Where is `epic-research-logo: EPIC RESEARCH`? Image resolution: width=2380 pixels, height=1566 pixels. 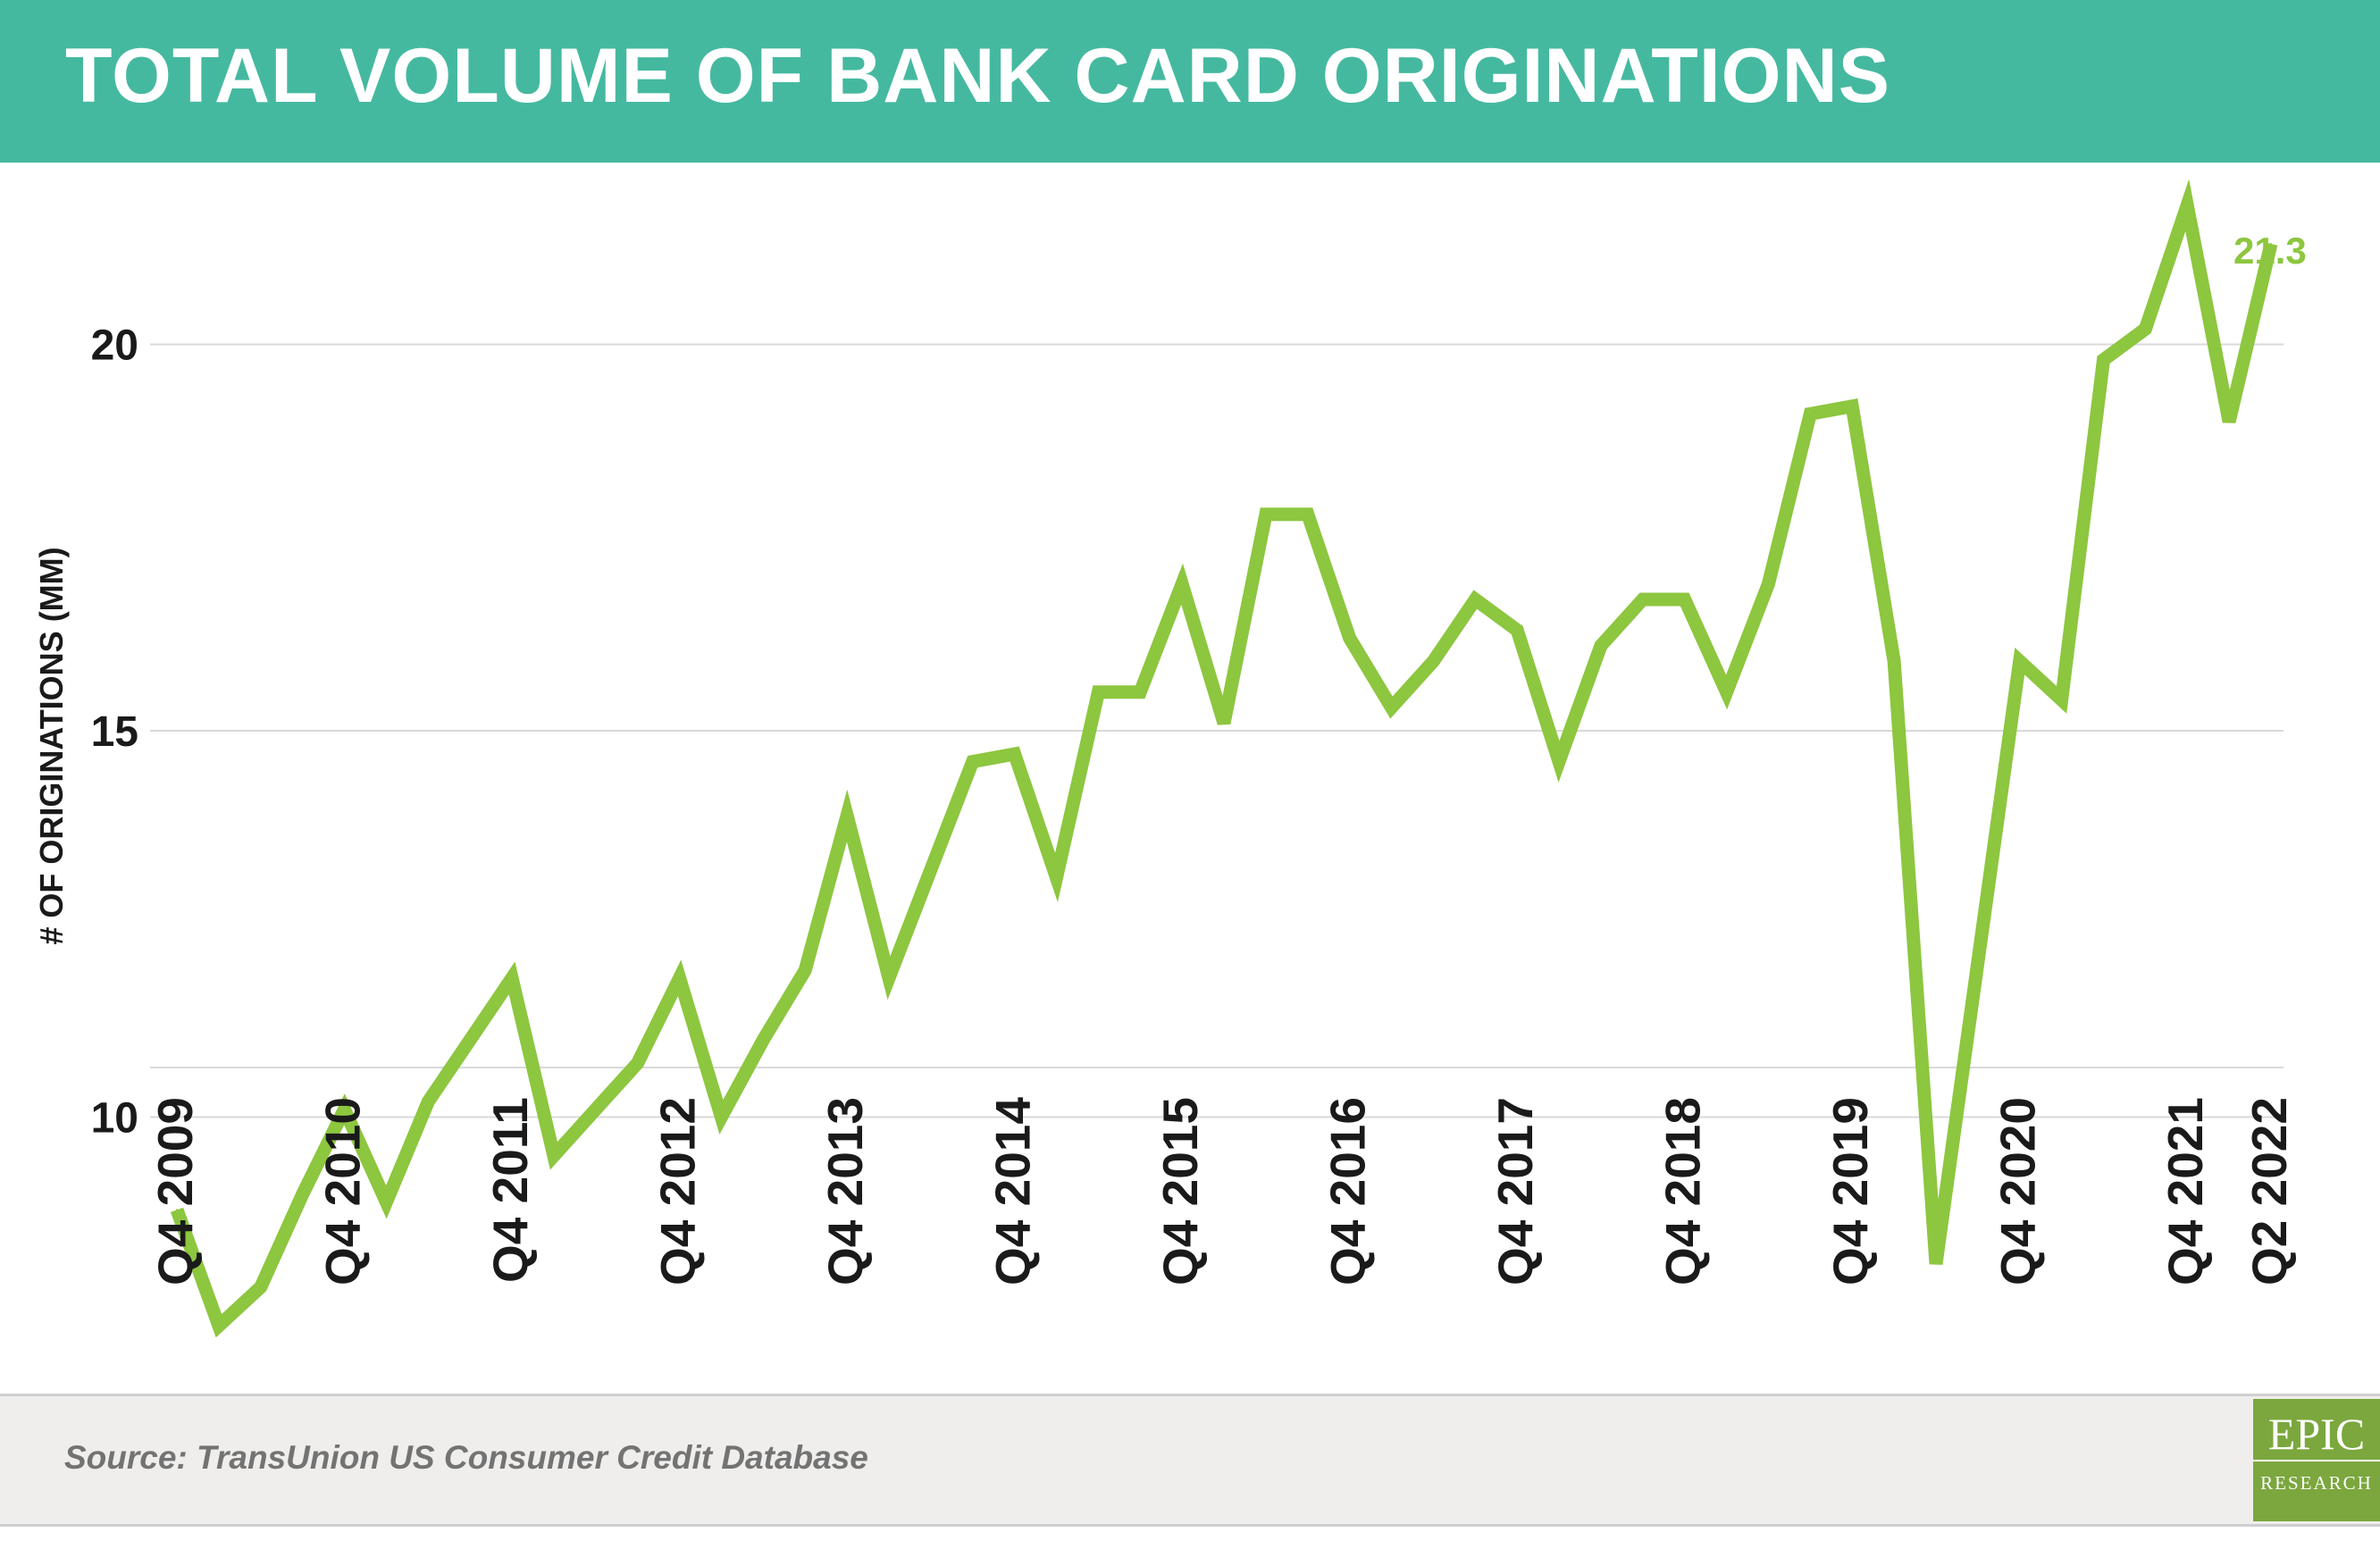
epic-research-logo: EPIC RESEARCH is located at coordinates (2316, 1460).